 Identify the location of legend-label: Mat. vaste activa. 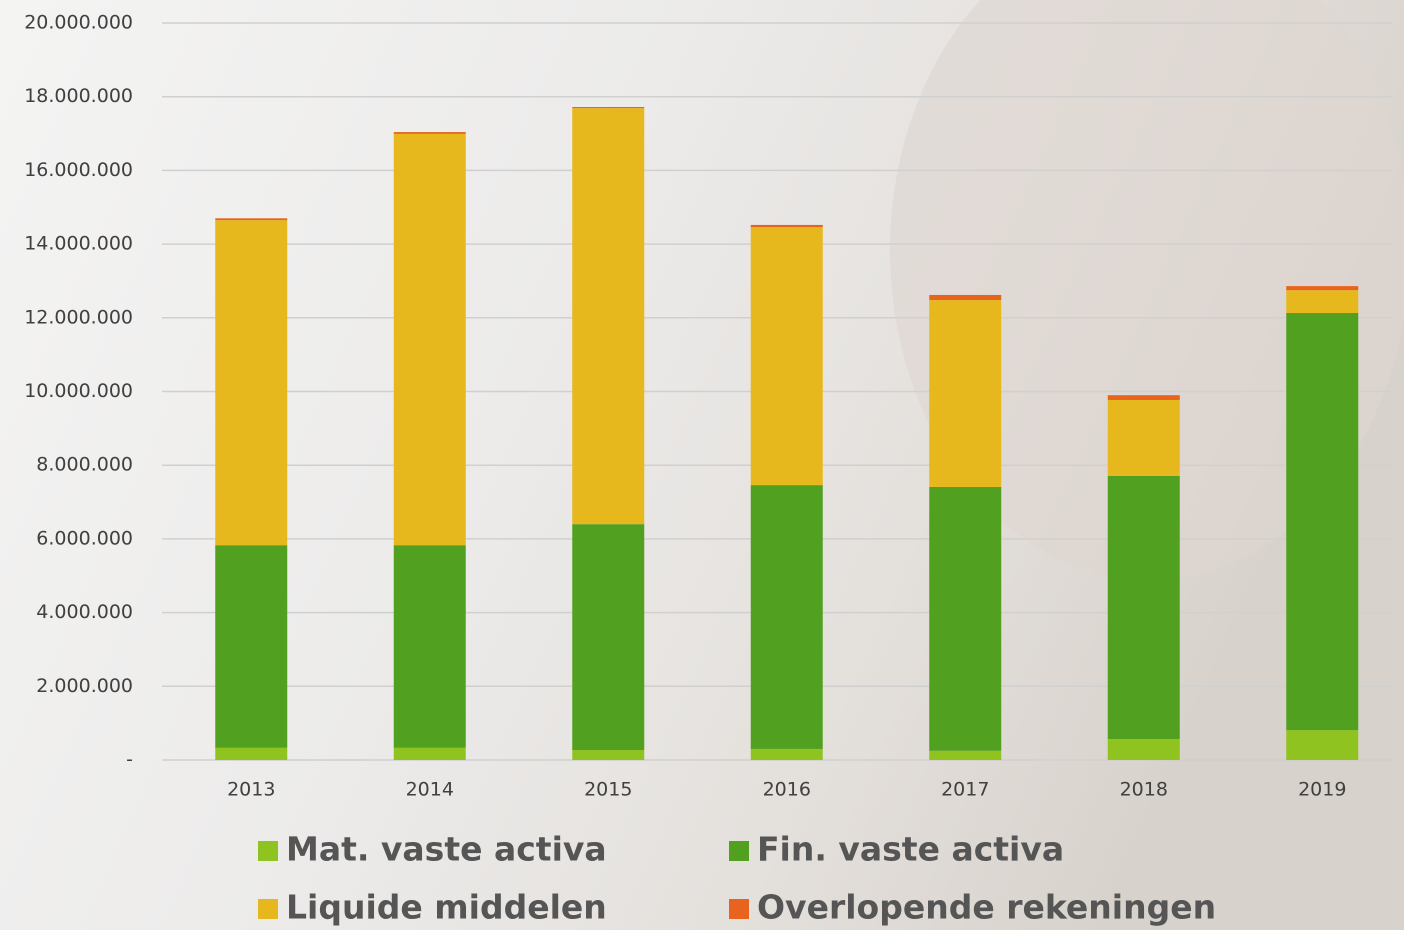
(446, 849).